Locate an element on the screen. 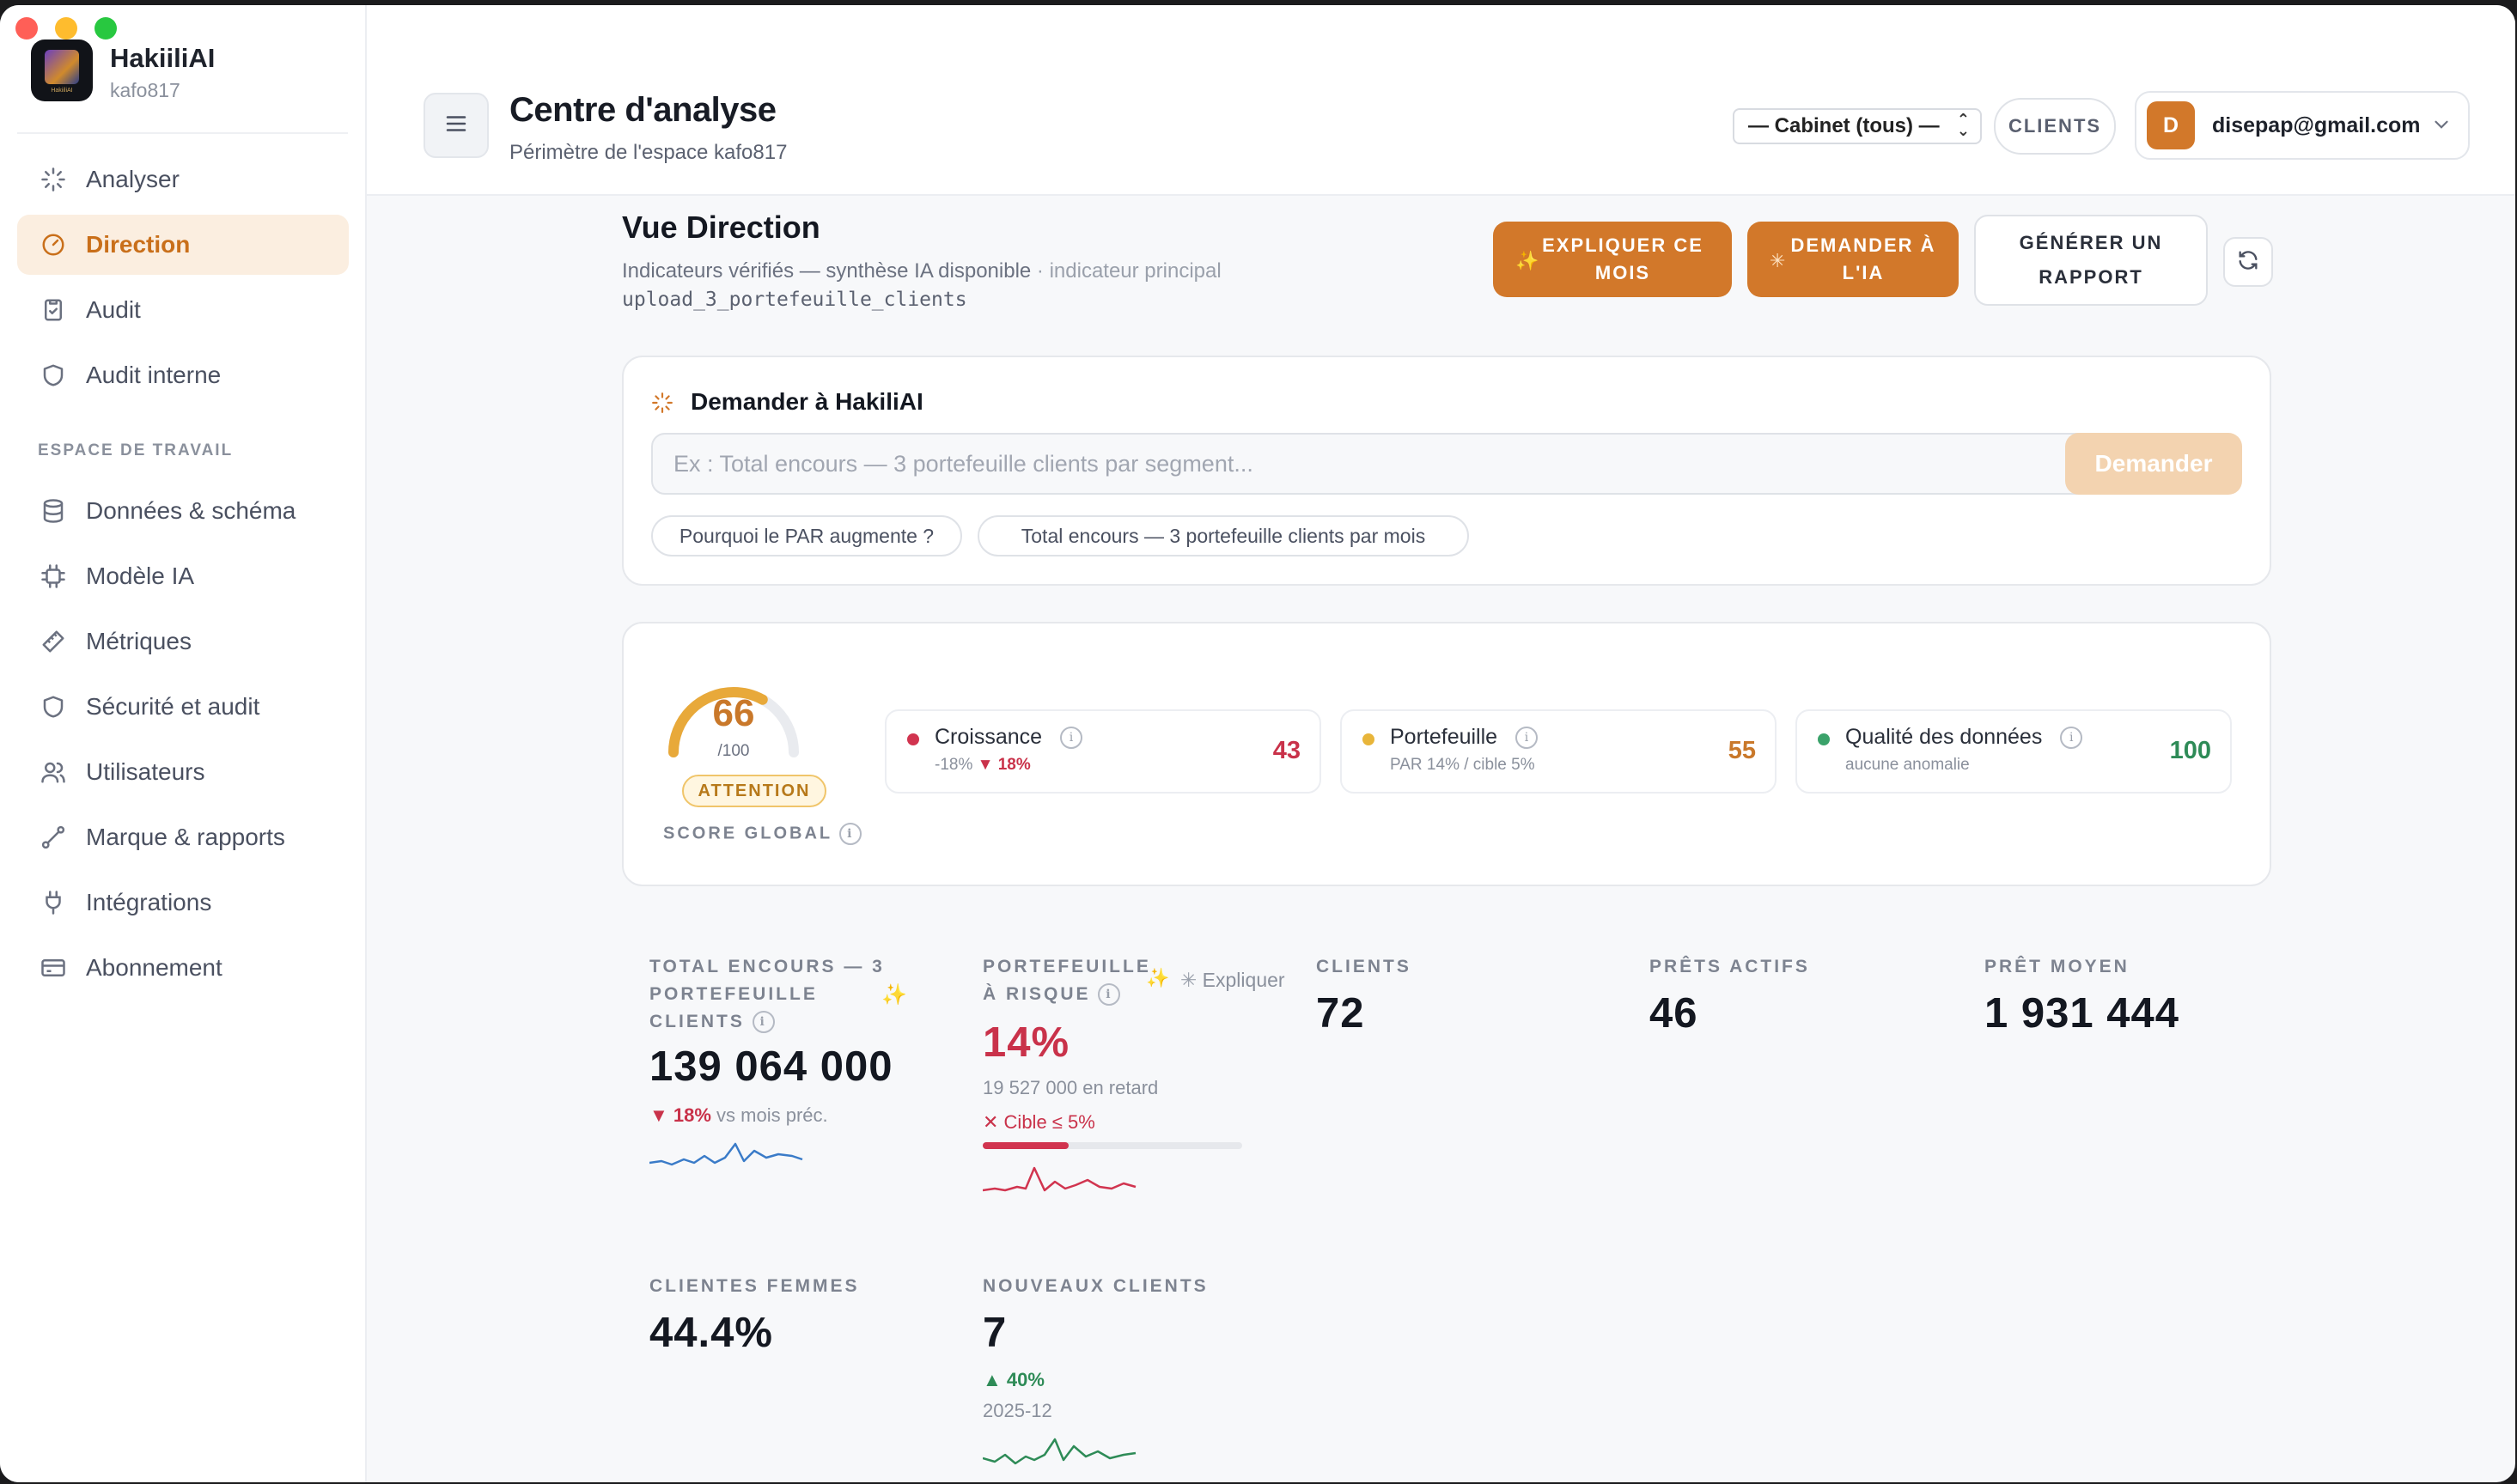 The height and width of the screenshot is (1484, 2517). cpu-icon is located at coordinates (53, 576).